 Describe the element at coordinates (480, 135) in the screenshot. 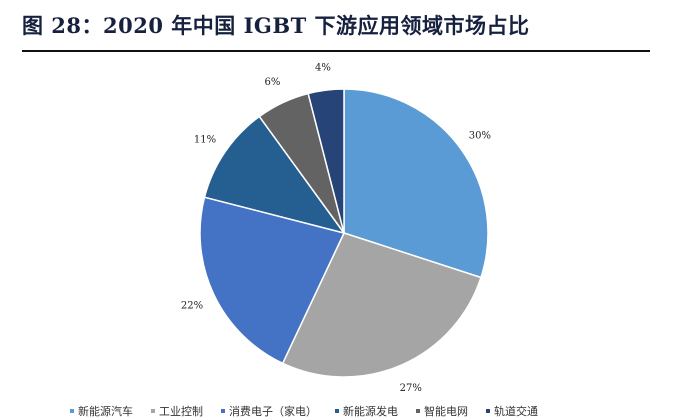

I see `slice-label-ev: 30%` at that location.